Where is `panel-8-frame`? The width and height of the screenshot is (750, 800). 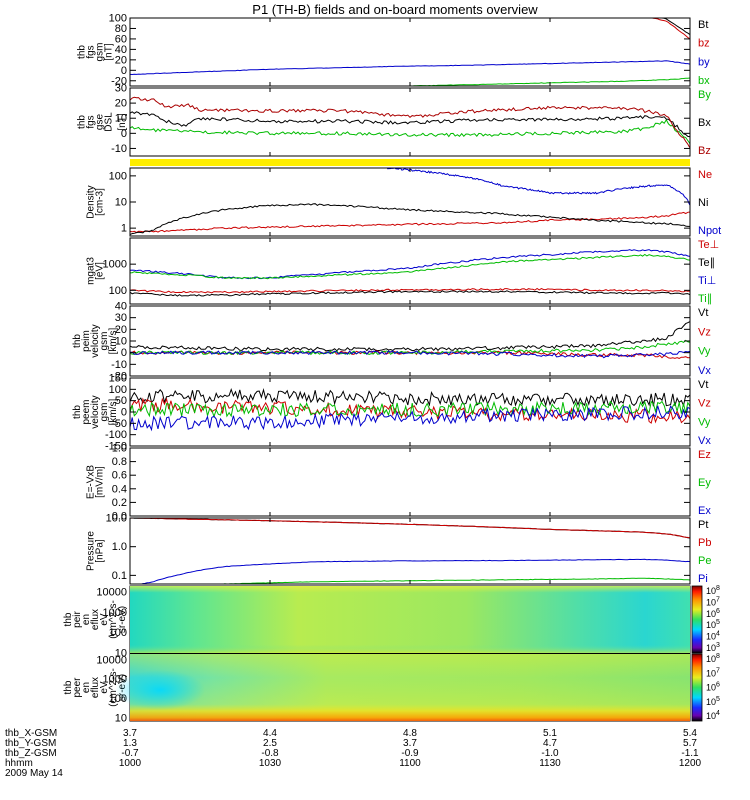 panel-8-frame is located at coordinates (410, 551).